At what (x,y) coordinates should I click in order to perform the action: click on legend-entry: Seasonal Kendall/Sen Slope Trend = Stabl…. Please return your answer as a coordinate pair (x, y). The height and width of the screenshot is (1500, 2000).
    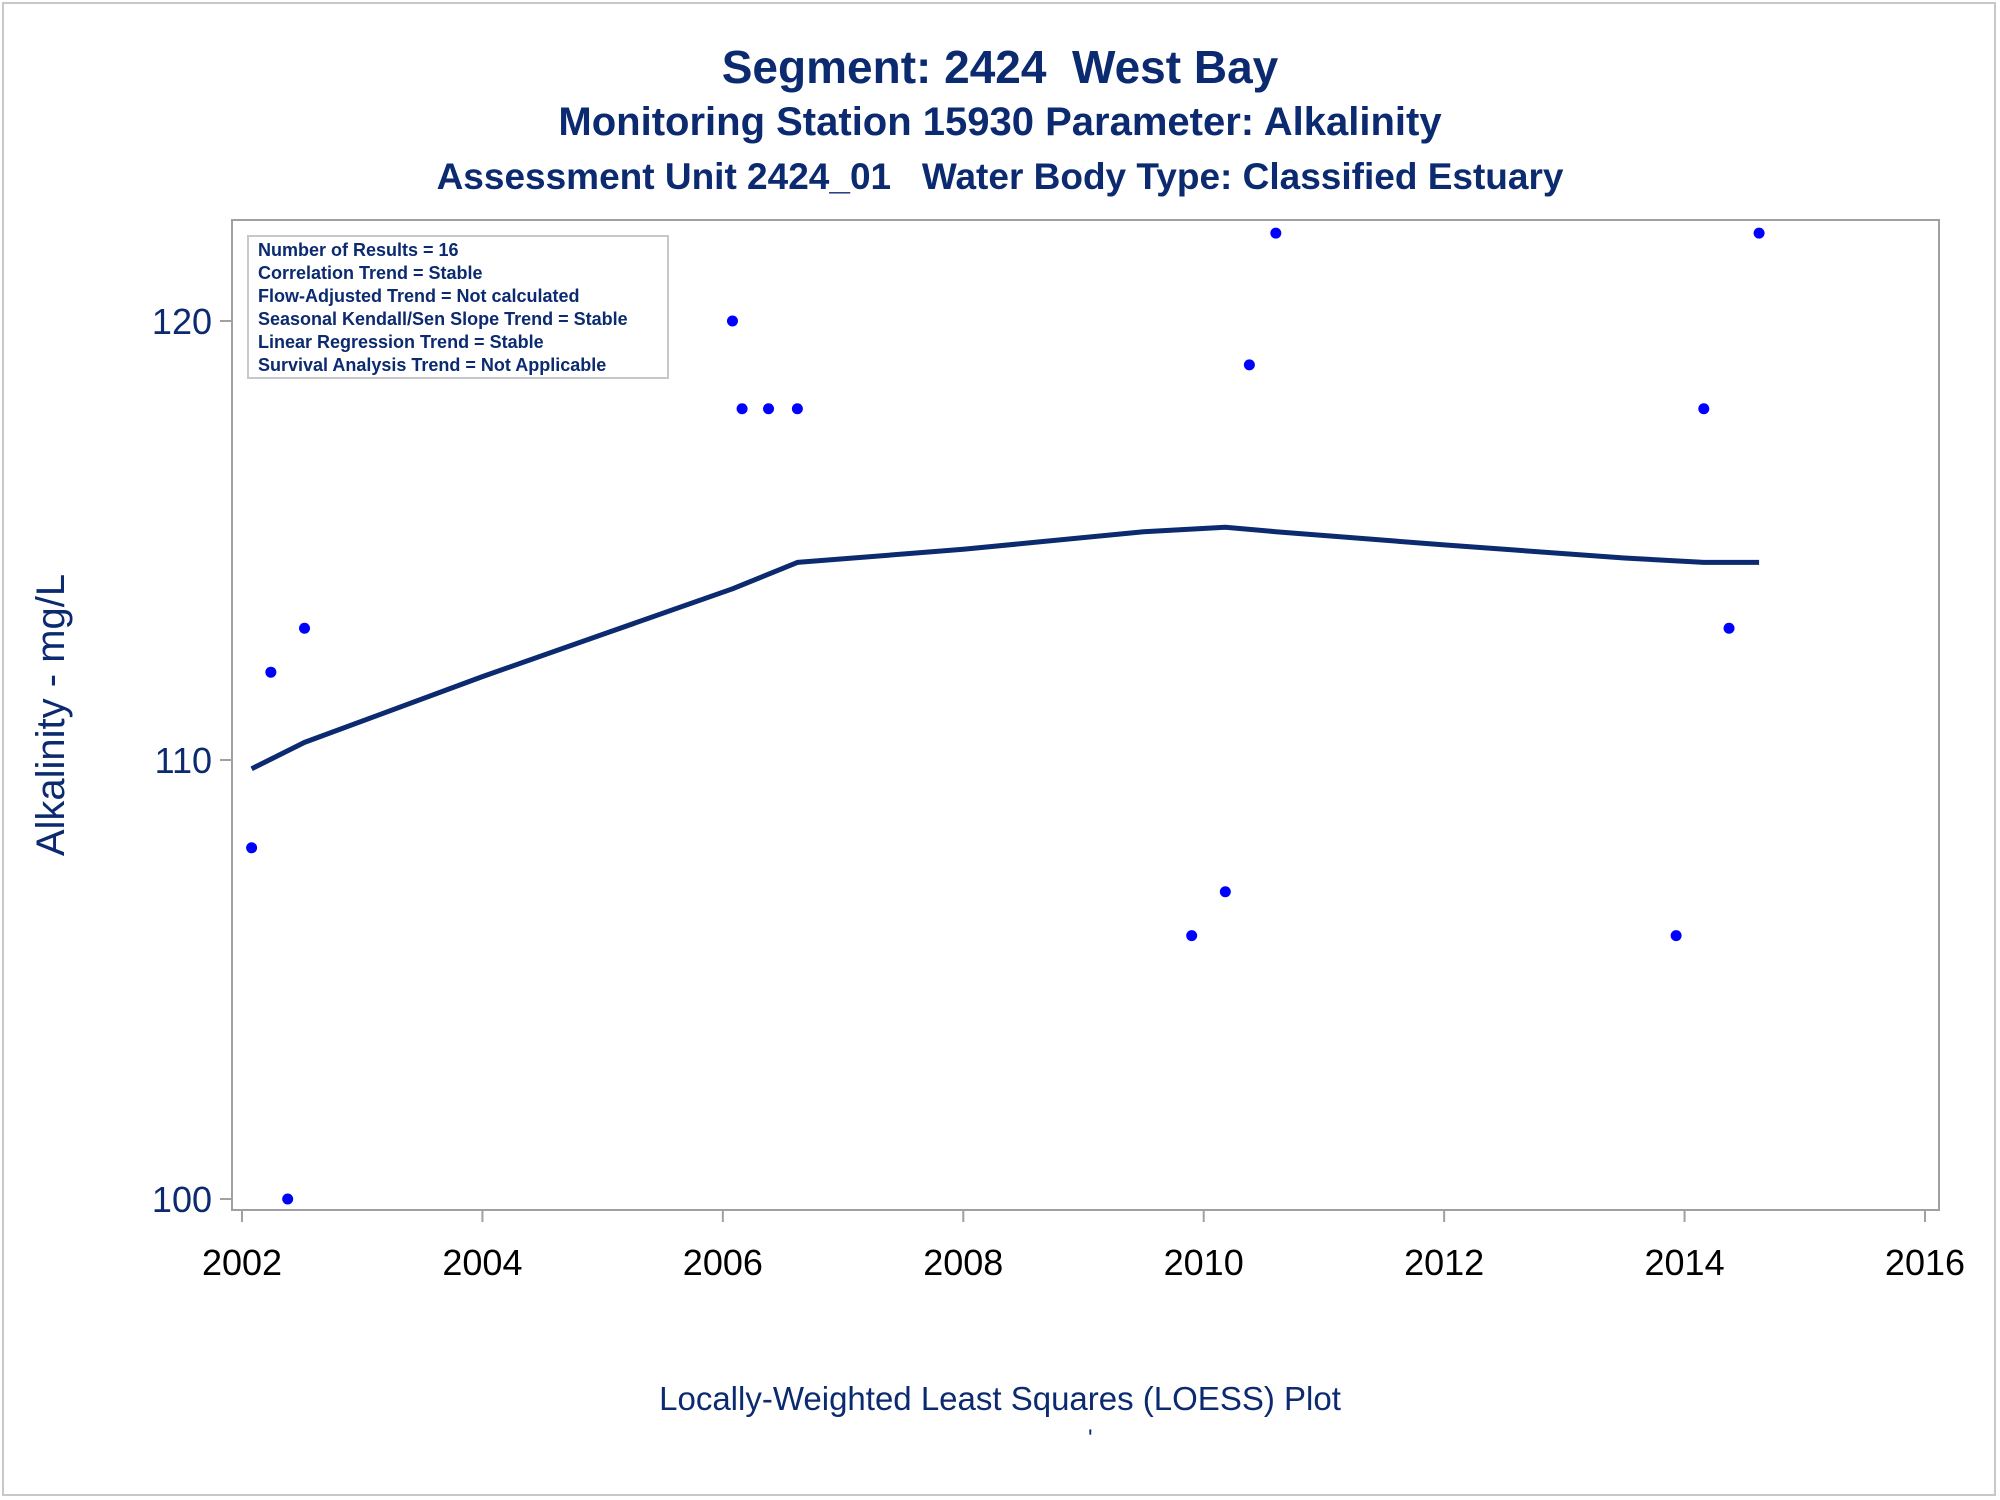
    Looking at the image, I should click on (443, 319).